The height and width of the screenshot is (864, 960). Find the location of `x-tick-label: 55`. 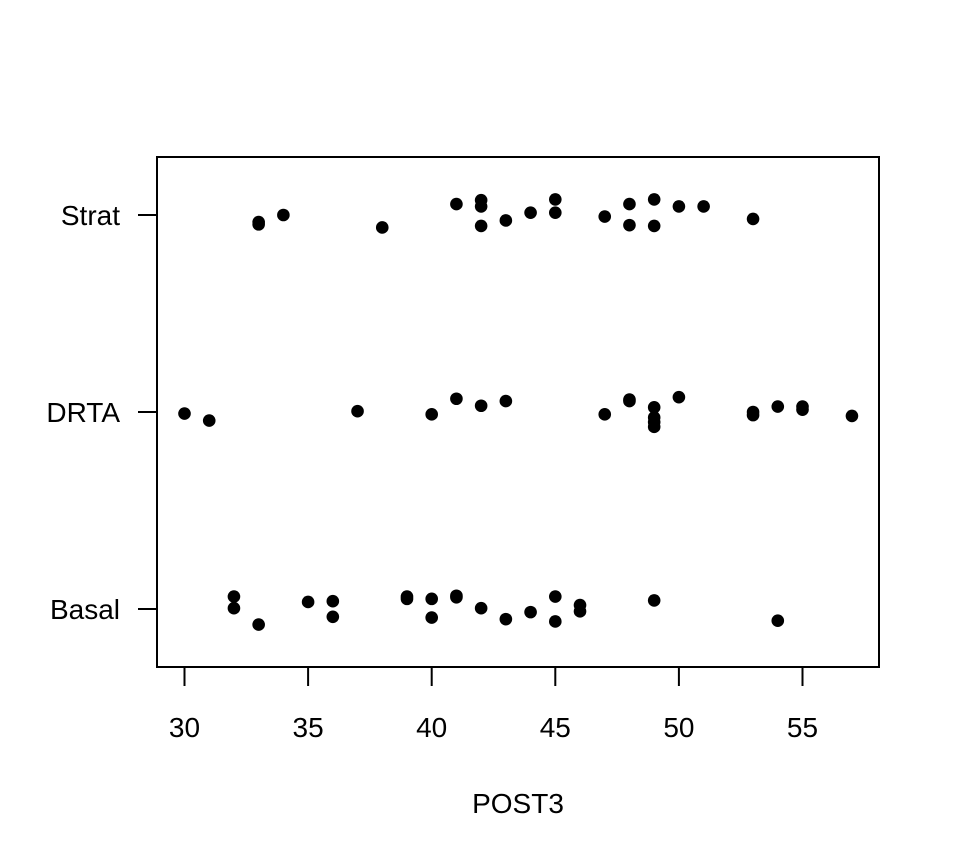

x-tick-label: 55 is located at coordinates (802, 727).